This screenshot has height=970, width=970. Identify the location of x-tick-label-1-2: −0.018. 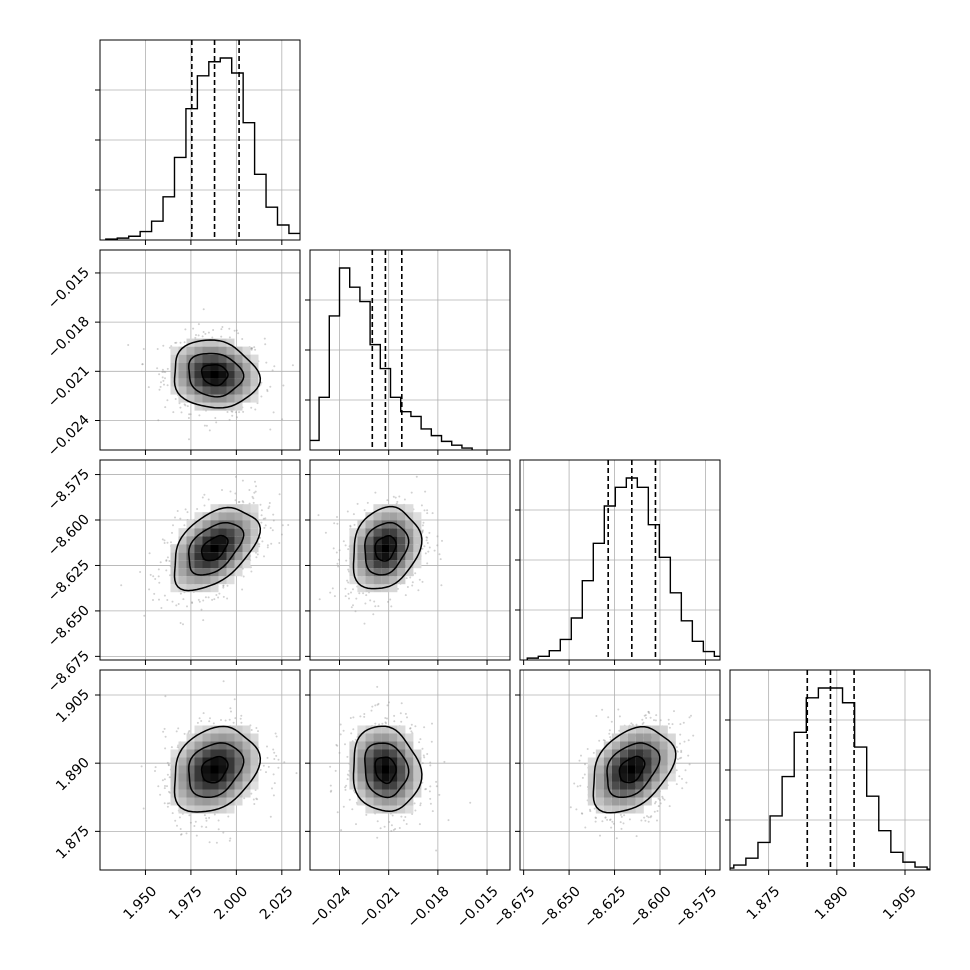
(429, 907).